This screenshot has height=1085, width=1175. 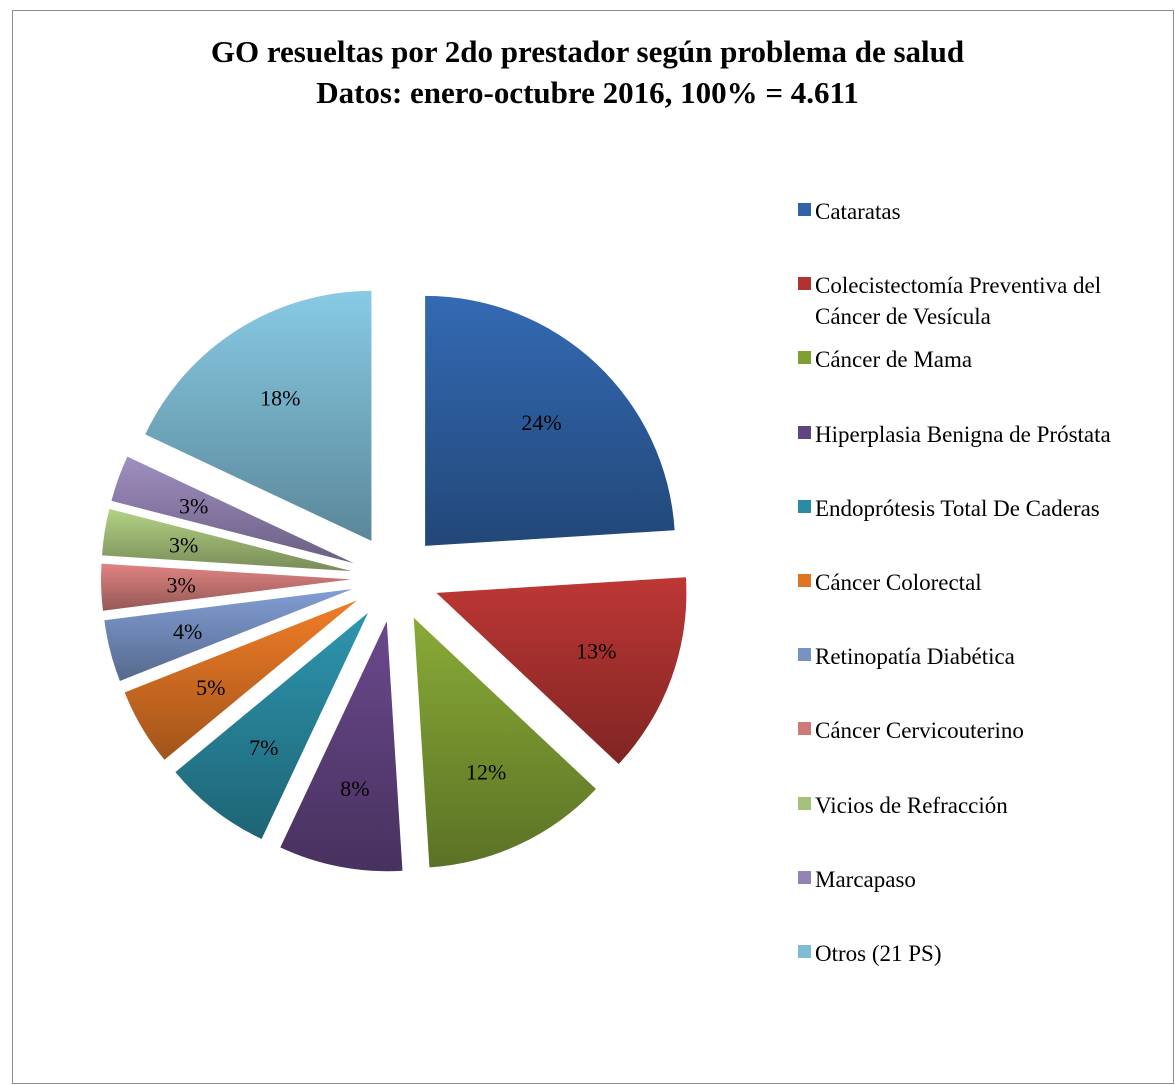 I want to click on legend-label: Marcapaso, so click(x=865, y=879).